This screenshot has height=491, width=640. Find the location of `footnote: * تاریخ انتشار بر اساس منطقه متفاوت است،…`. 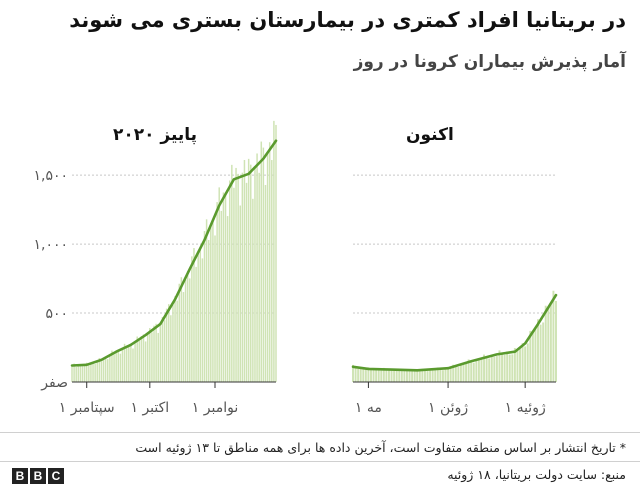

footnote: * تاریخ انتشار بر اساس منطقه متفاوت است،… is located at coordinates (380, 447).